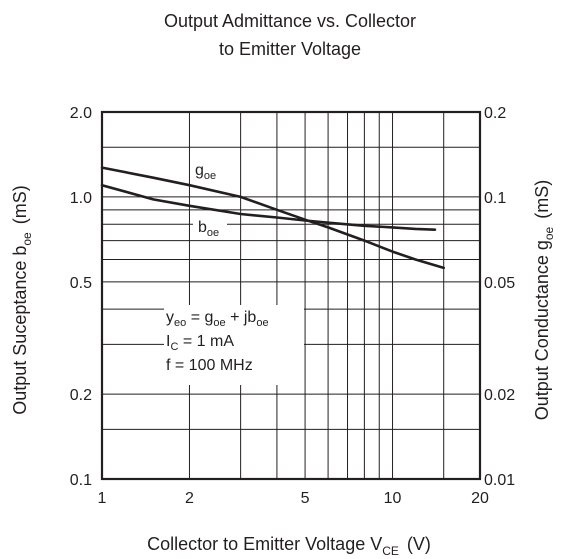 Image resolution: width=562 pixels, height=559 pixels. What do you see at coordinates (81, 198) in the screenshot?
I see `y-left-tick-label: 1.0` at bounding box center [81, 198].